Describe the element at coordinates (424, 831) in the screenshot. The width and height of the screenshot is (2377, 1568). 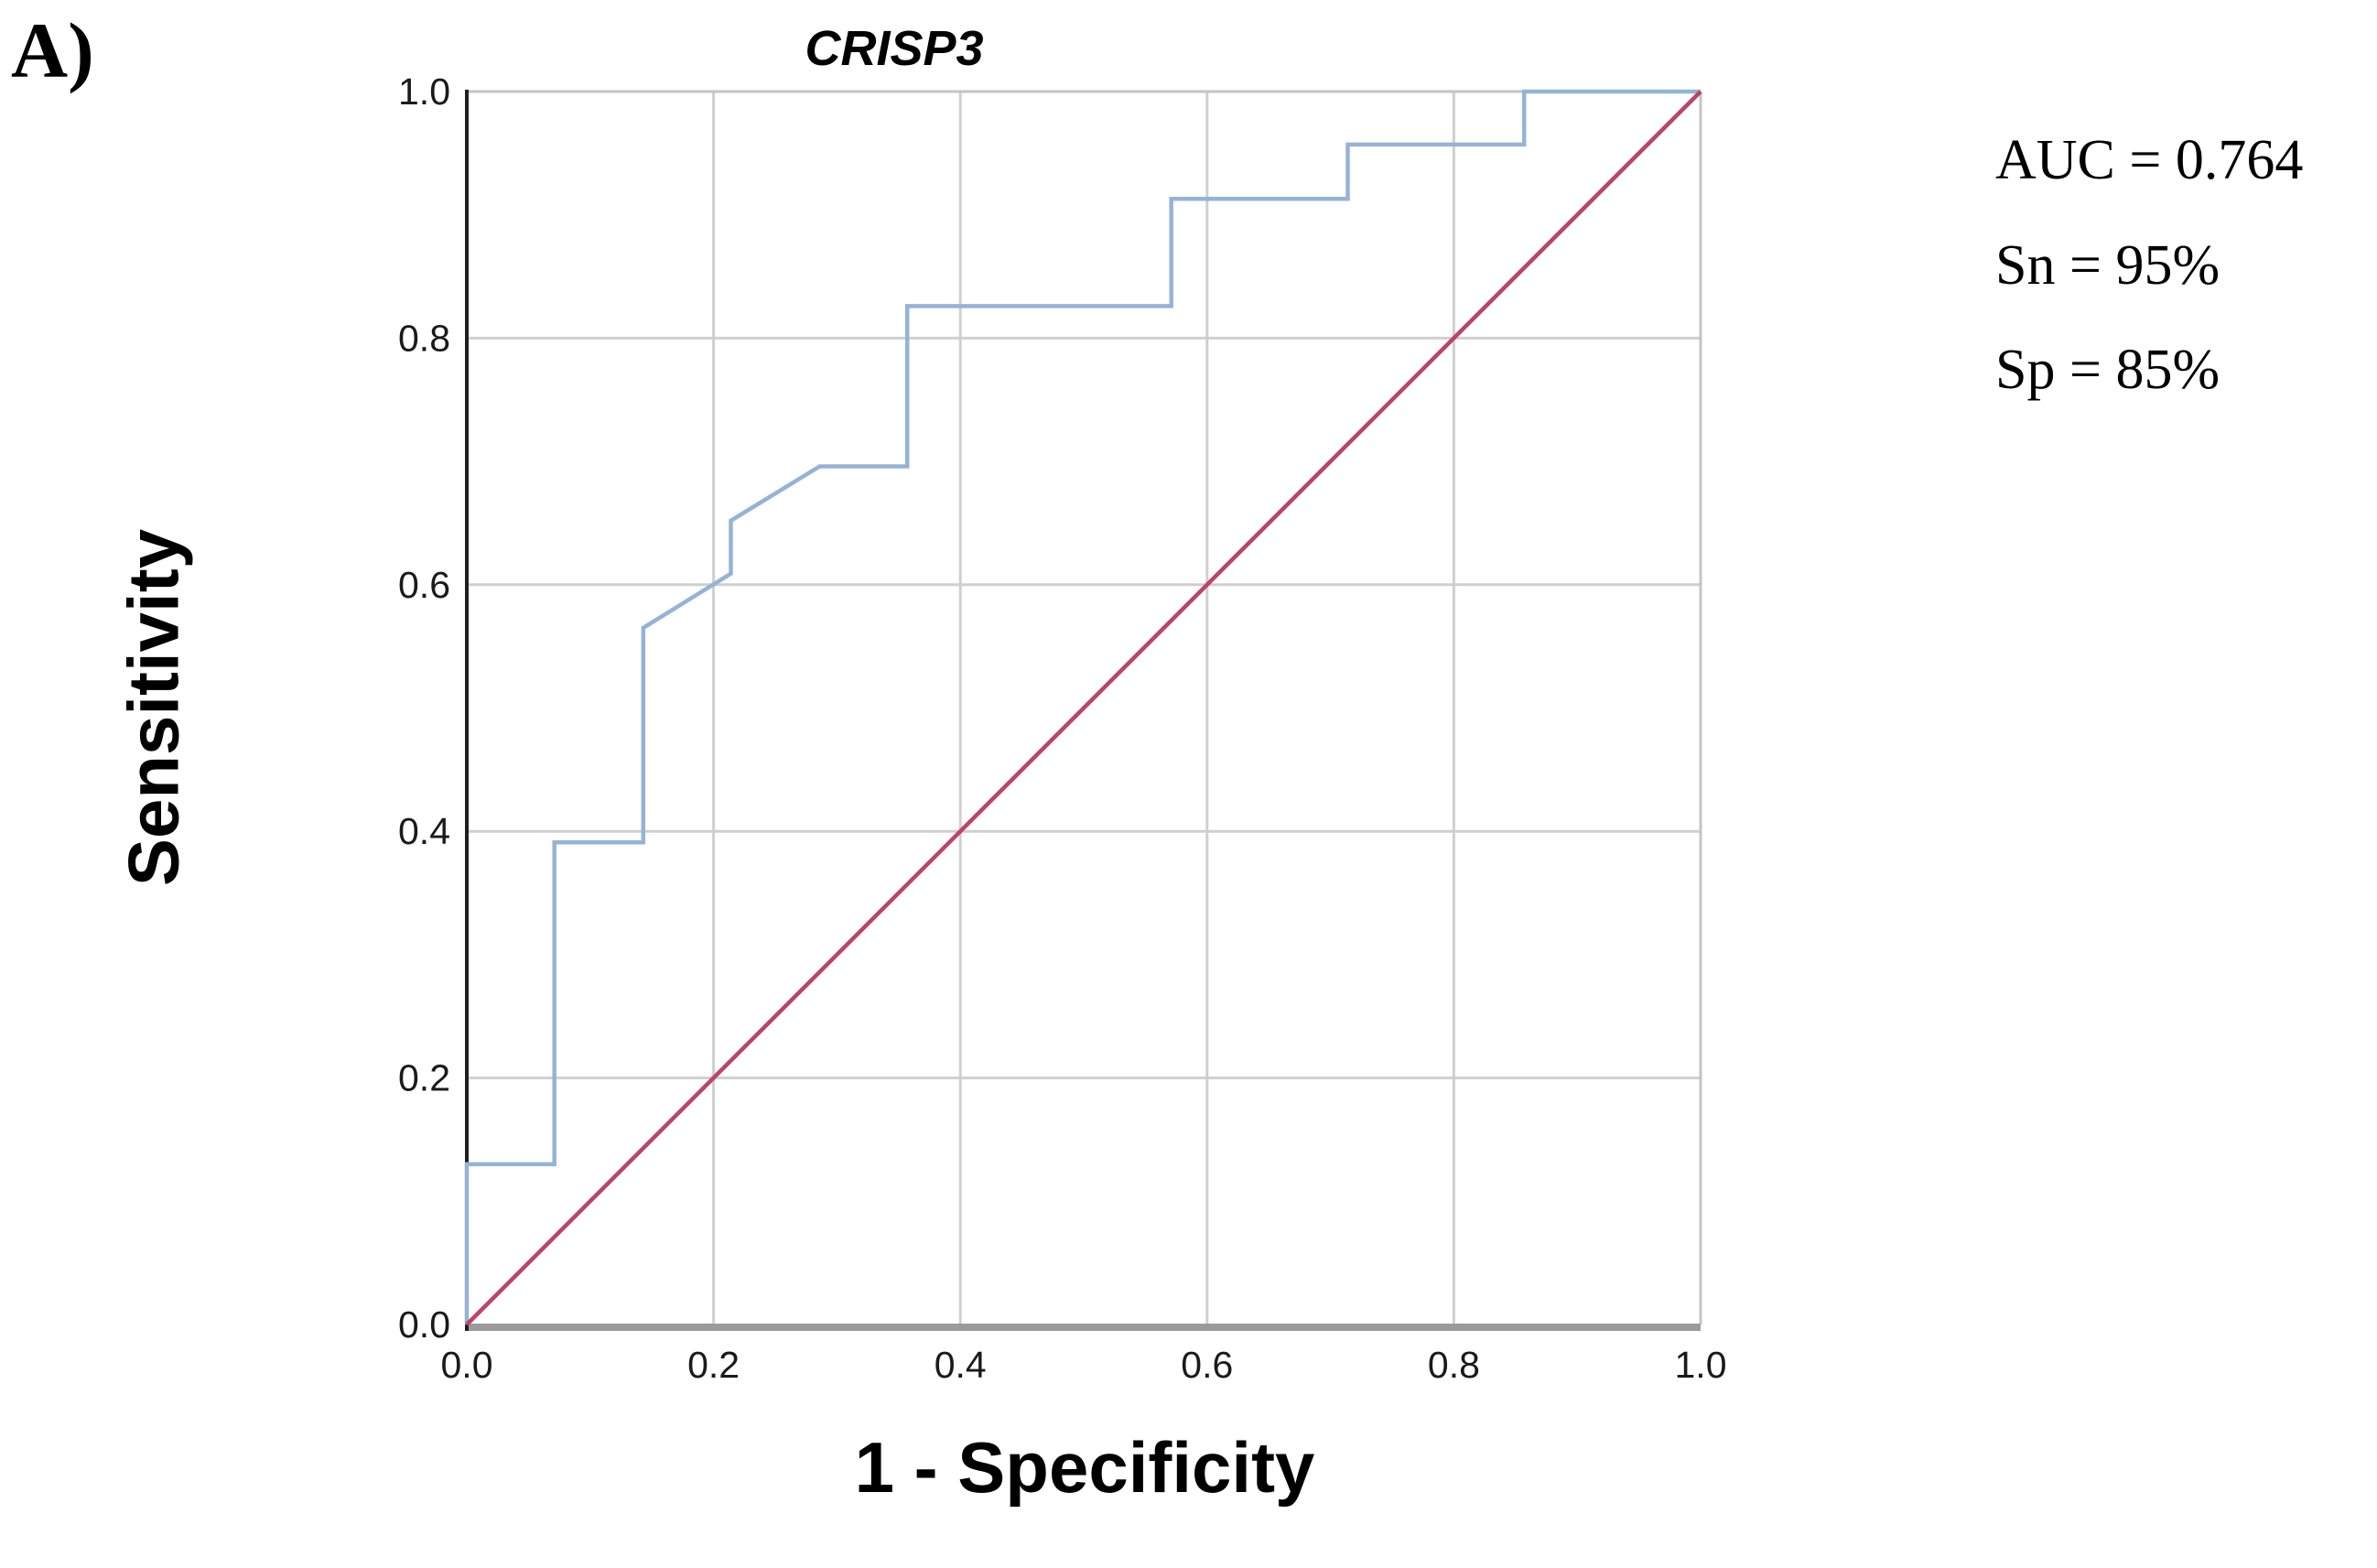
I see `y-tick-label: 0.4` at that location.